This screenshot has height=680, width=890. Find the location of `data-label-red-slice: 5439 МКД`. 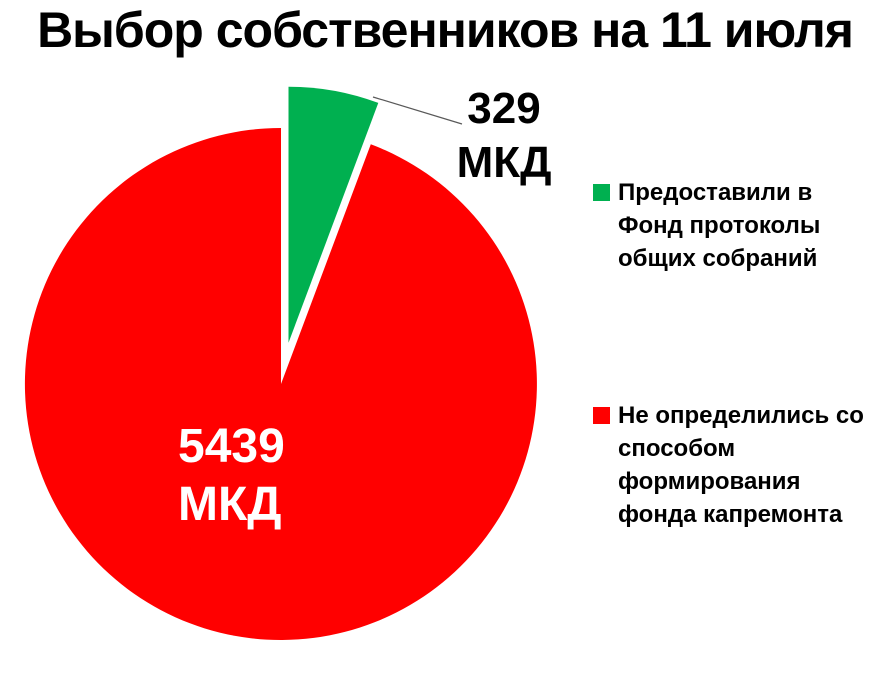

data-label-red-slice: 5439 МКД is located at coordinates (231, 476).